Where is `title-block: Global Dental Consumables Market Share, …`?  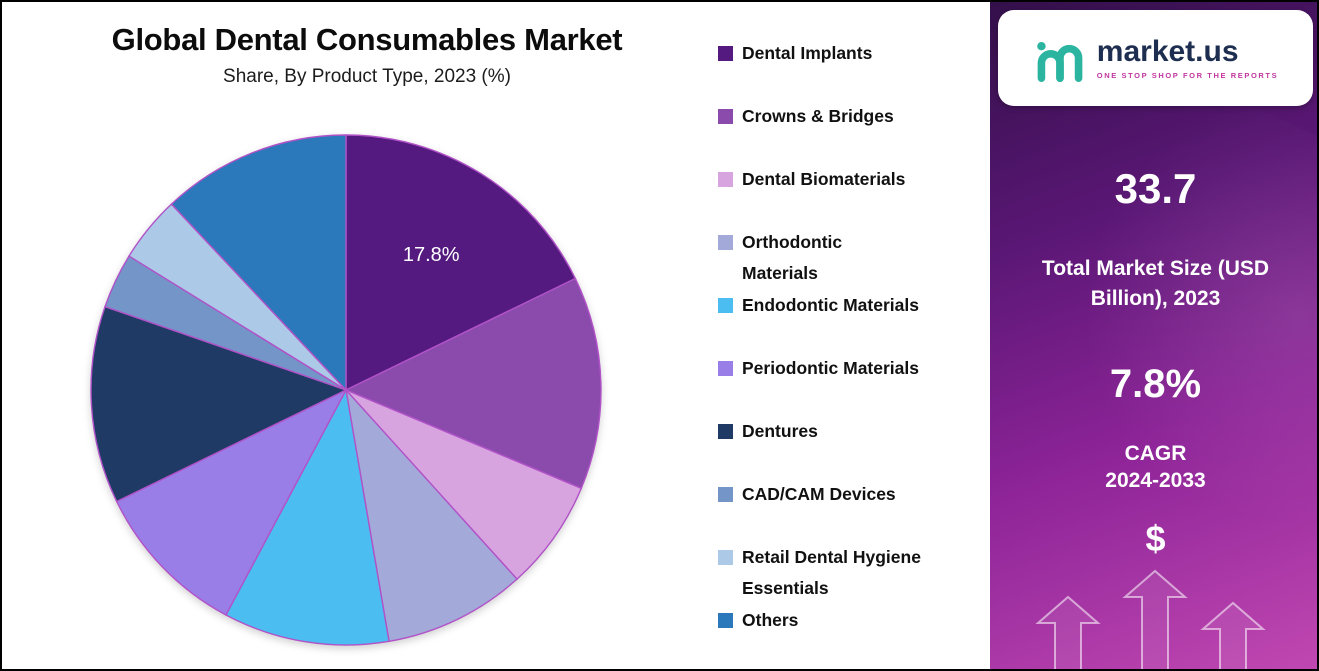 title-block: Global Dental Consumables Market Share, … is located at coordinates (367, 55).